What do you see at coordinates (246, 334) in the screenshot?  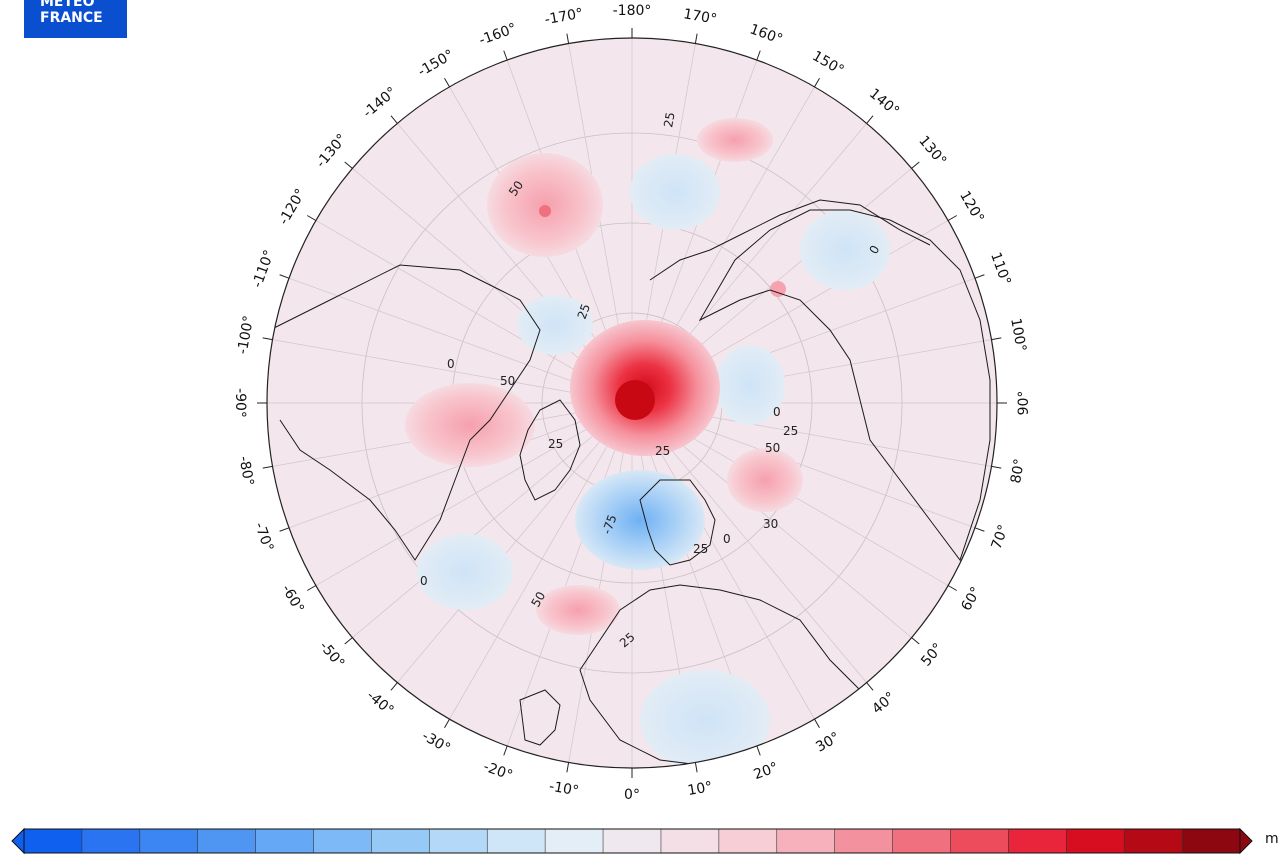 I see `longitude-label: -100°` at bounding box center [246, 334].